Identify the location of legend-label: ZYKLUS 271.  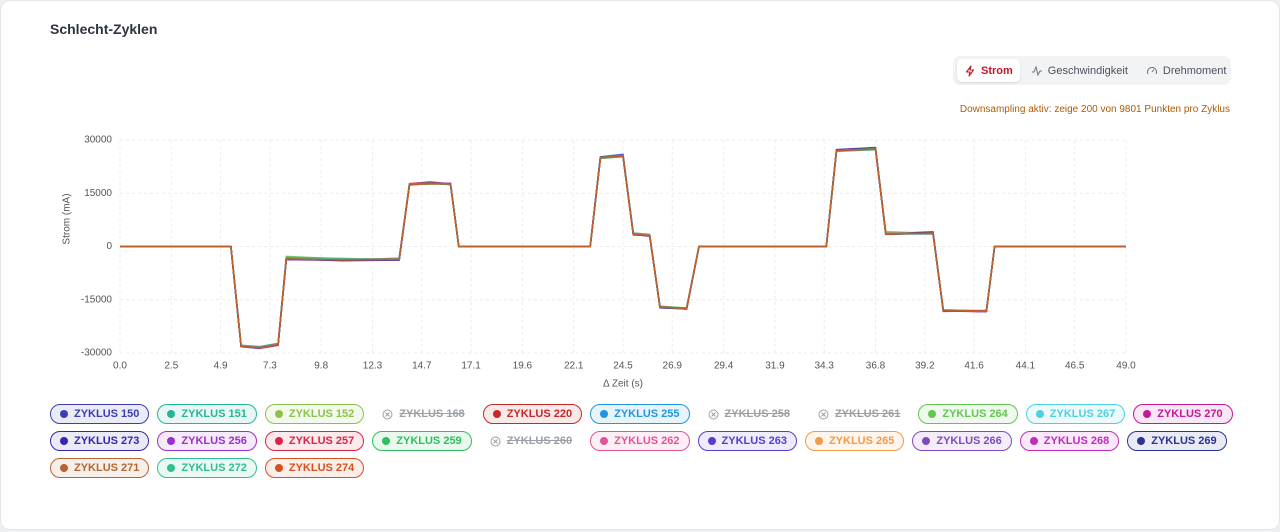
(107, 468).